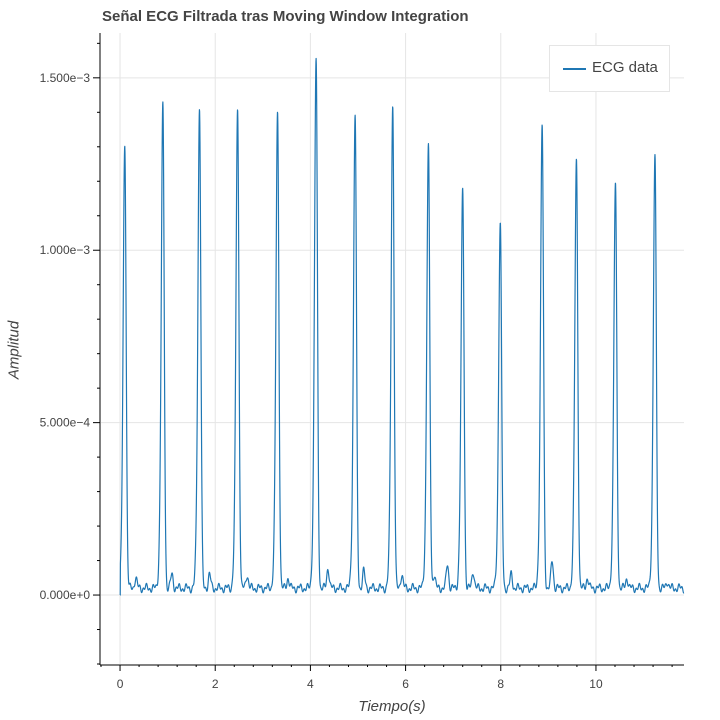 The image size is (720, 720). I want to click on y-tick-label: 5.000e−4, so click(65, 423).